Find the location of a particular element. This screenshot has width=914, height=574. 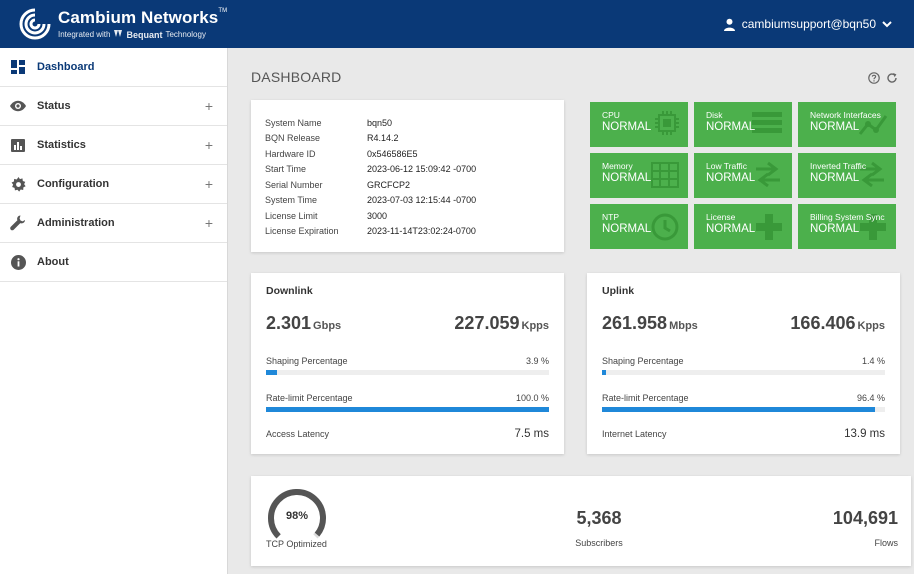

shaping-label: Shaping Percentage is located at coordinates (643, 361).